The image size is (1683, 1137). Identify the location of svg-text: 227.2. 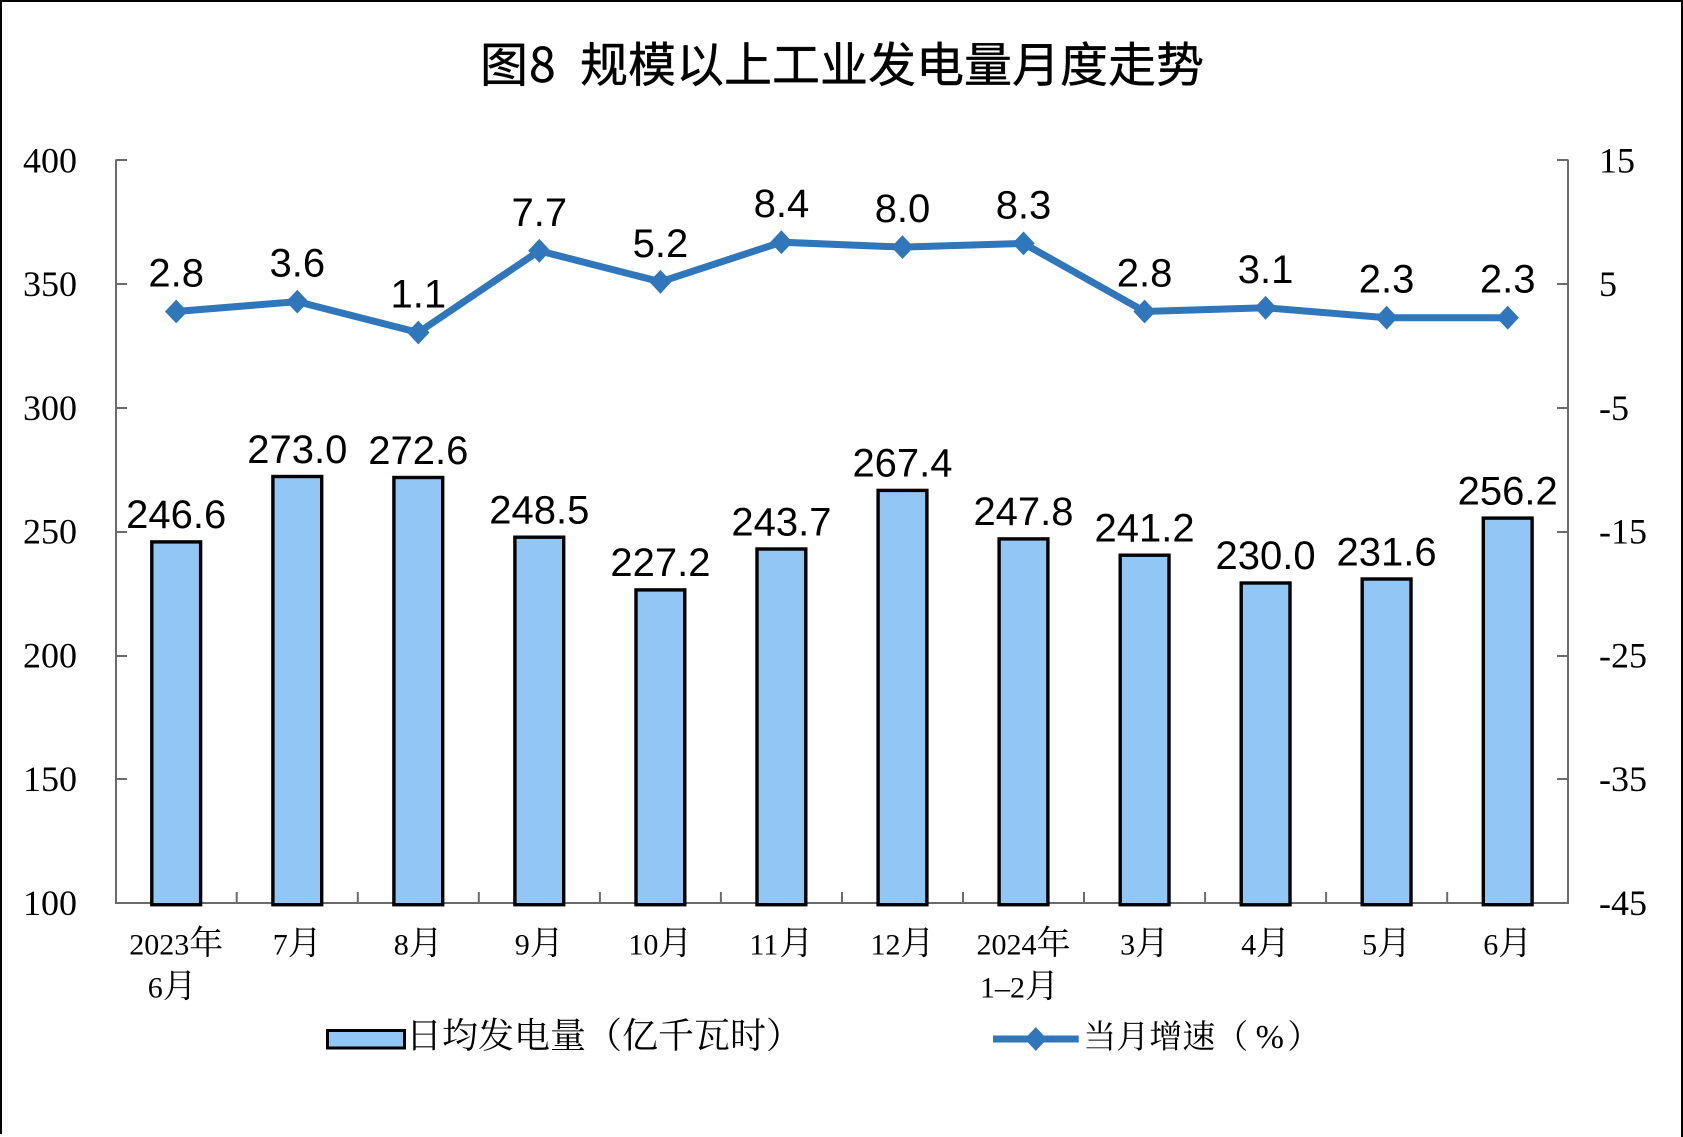
(660, 563).